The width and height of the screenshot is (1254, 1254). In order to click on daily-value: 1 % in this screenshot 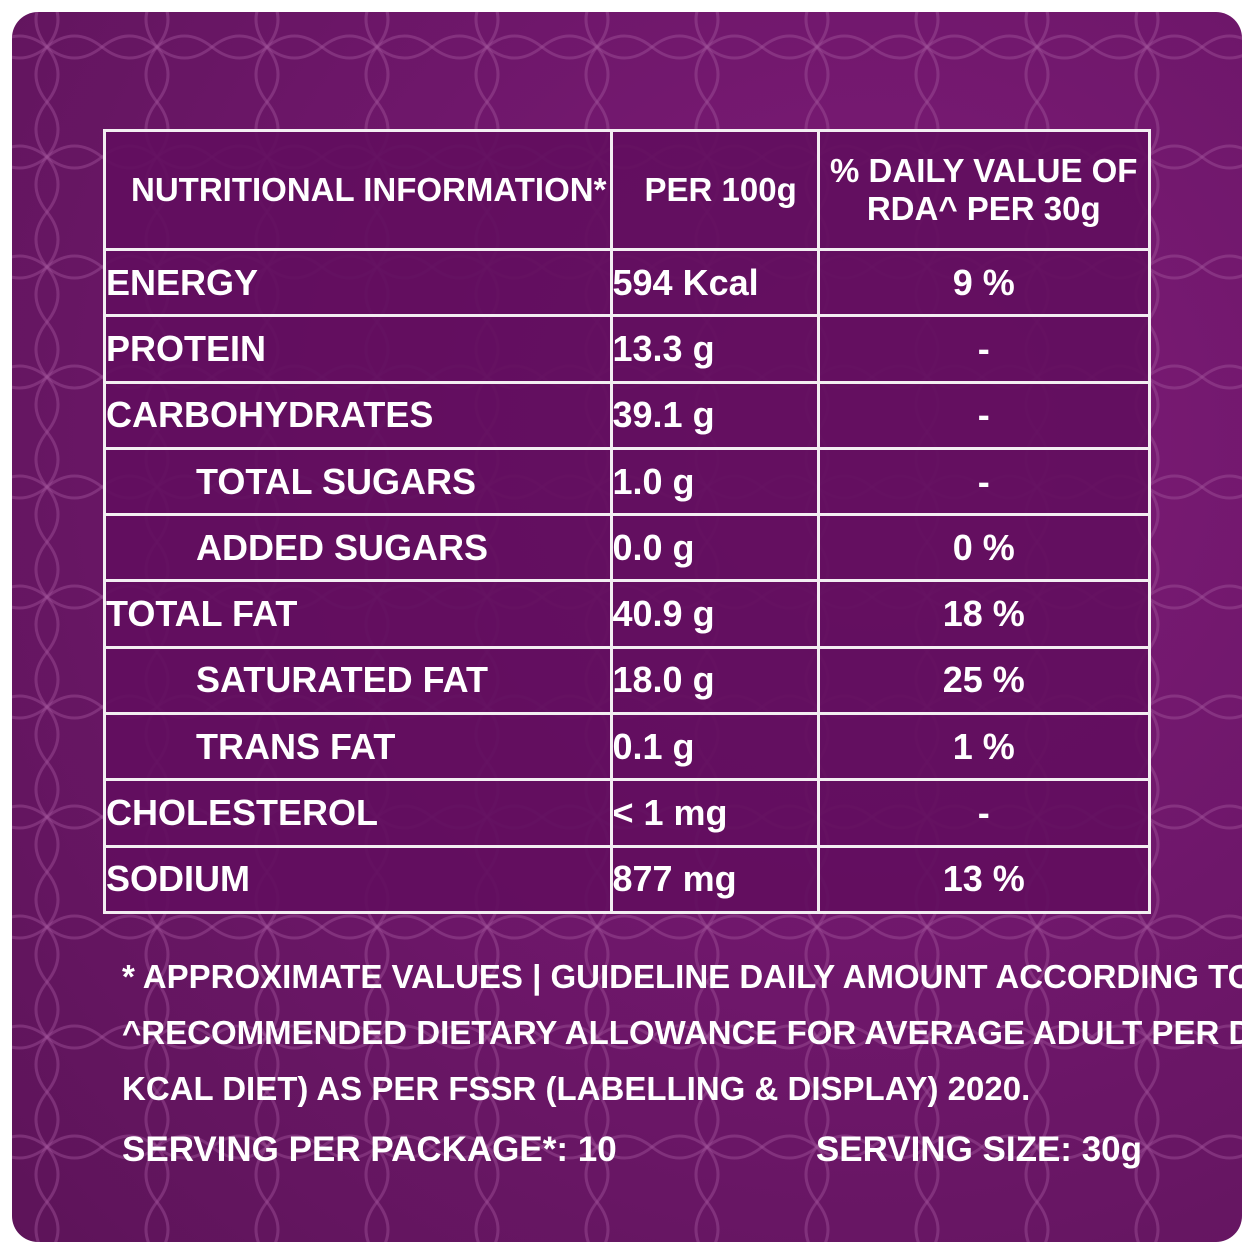, I will do `click(982, 747)`.